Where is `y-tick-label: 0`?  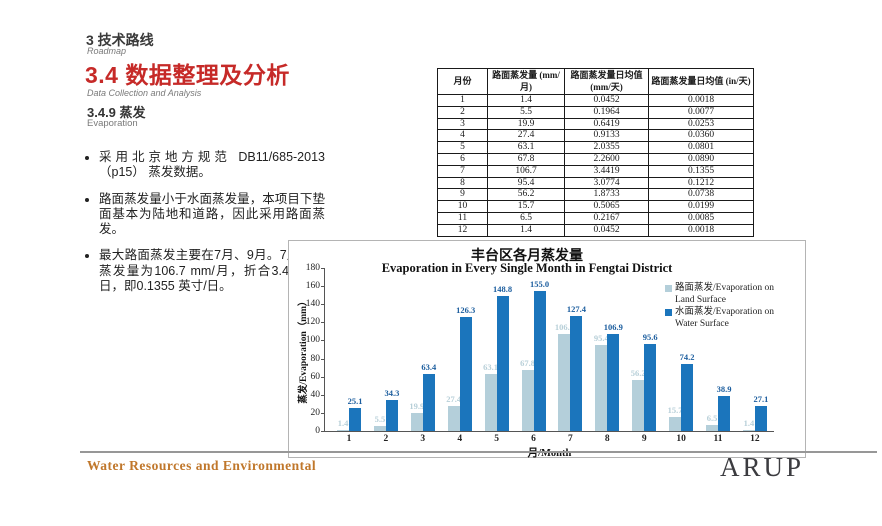
y-tick-label: 0 is located at coordinates (317, 431).